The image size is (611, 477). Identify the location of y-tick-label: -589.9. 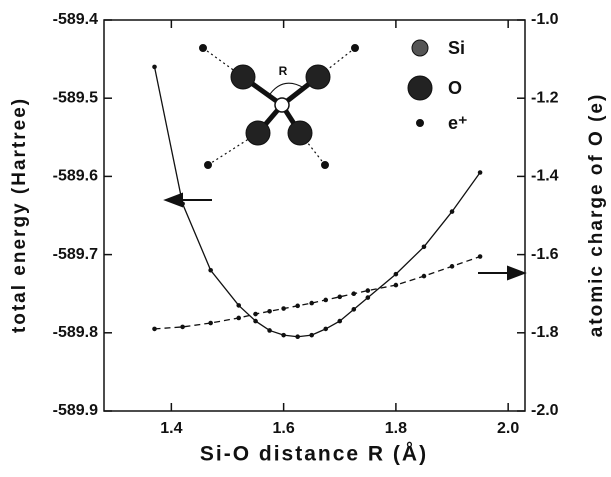
(75, 410).